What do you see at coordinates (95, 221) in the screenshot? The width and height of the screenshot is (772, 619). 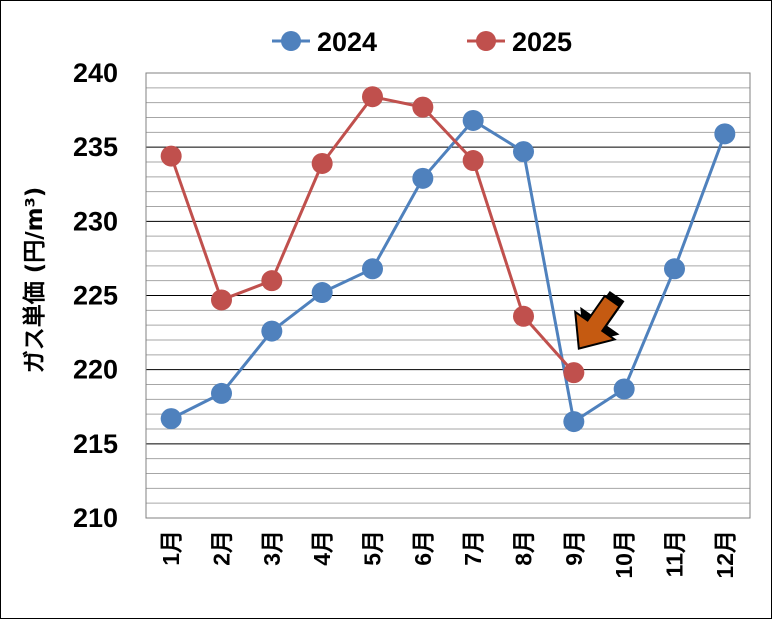 I see `y-tick-label: 230` at bounding box center [95, 221].